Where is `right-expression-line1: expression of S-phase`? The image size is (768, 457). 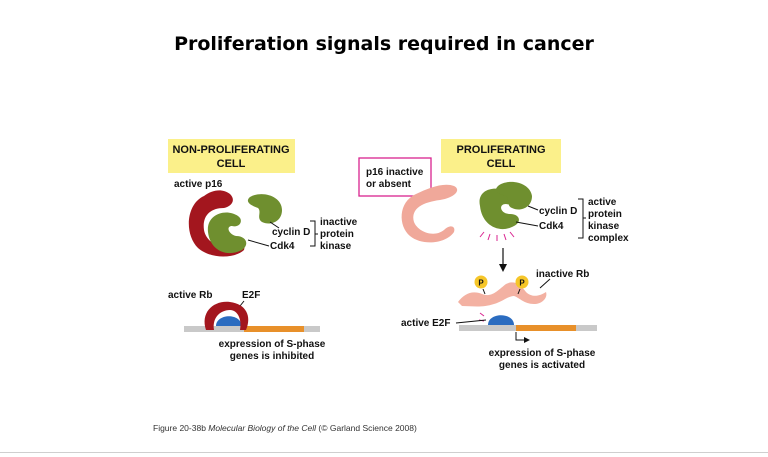 right-expression-line1: expression of S-phase is located at coordinates (542, 353).